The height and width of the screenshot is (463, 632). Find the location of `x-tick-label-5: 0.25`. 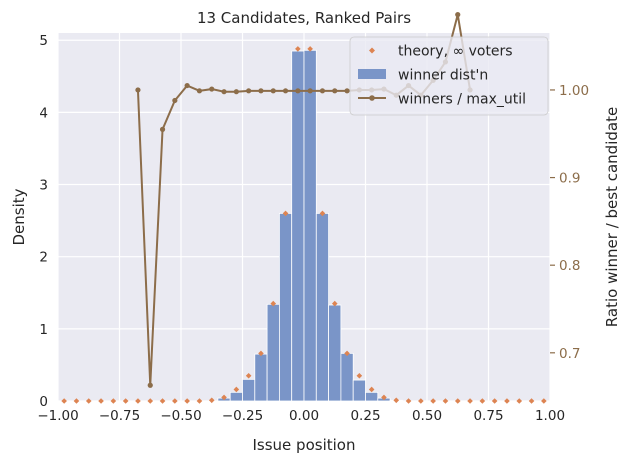

x-tick-label-5: 0.25 is located at coordinates (365, 416).